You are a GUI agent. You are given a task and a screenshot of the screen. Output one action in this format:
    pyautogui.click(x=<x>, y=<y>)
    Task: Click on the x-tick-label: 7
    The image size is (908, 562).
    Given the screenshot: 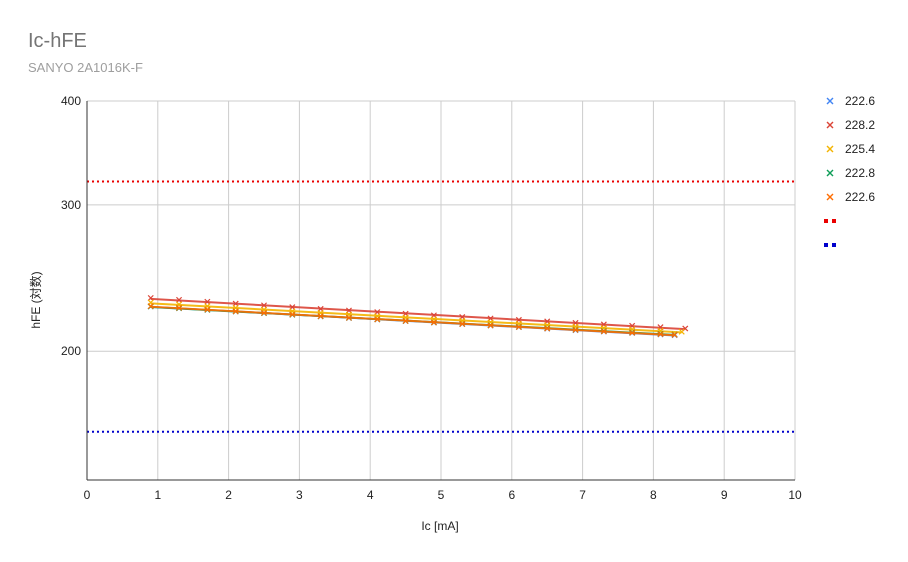 What is the action you would take?
    pyautogui.click(x=582, y=495)
    